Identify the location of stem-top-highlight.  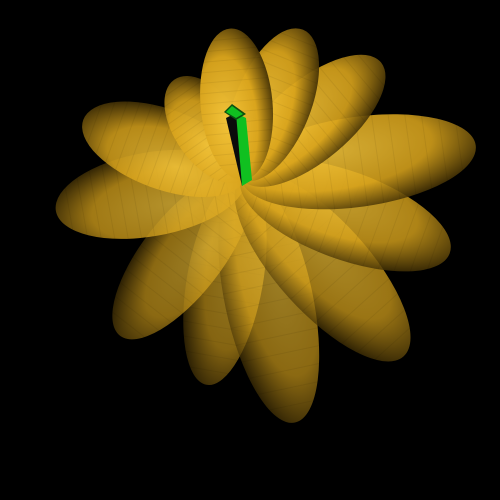
(234, 112).